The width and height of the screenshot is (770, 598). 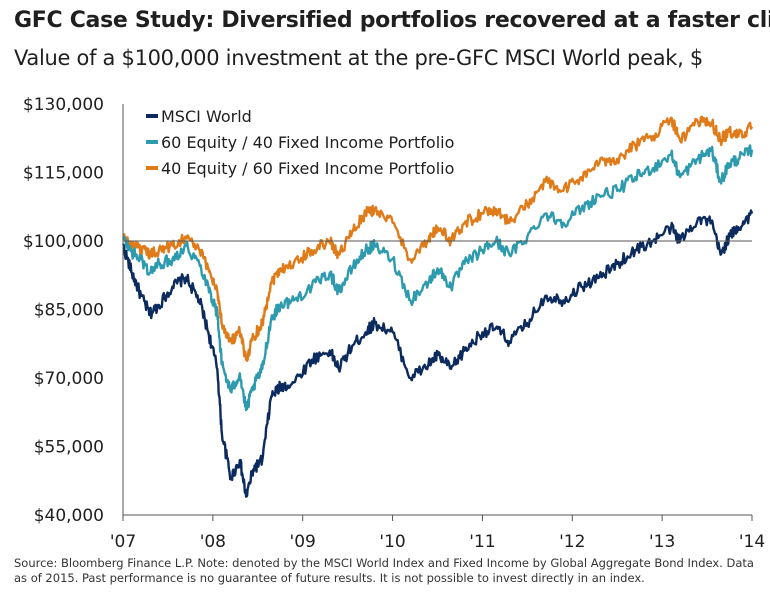 What do you see at coordinates (69, 379) in the screenshot?
I see `y-tick-label: $70,000` at bounding box center [69, 379].